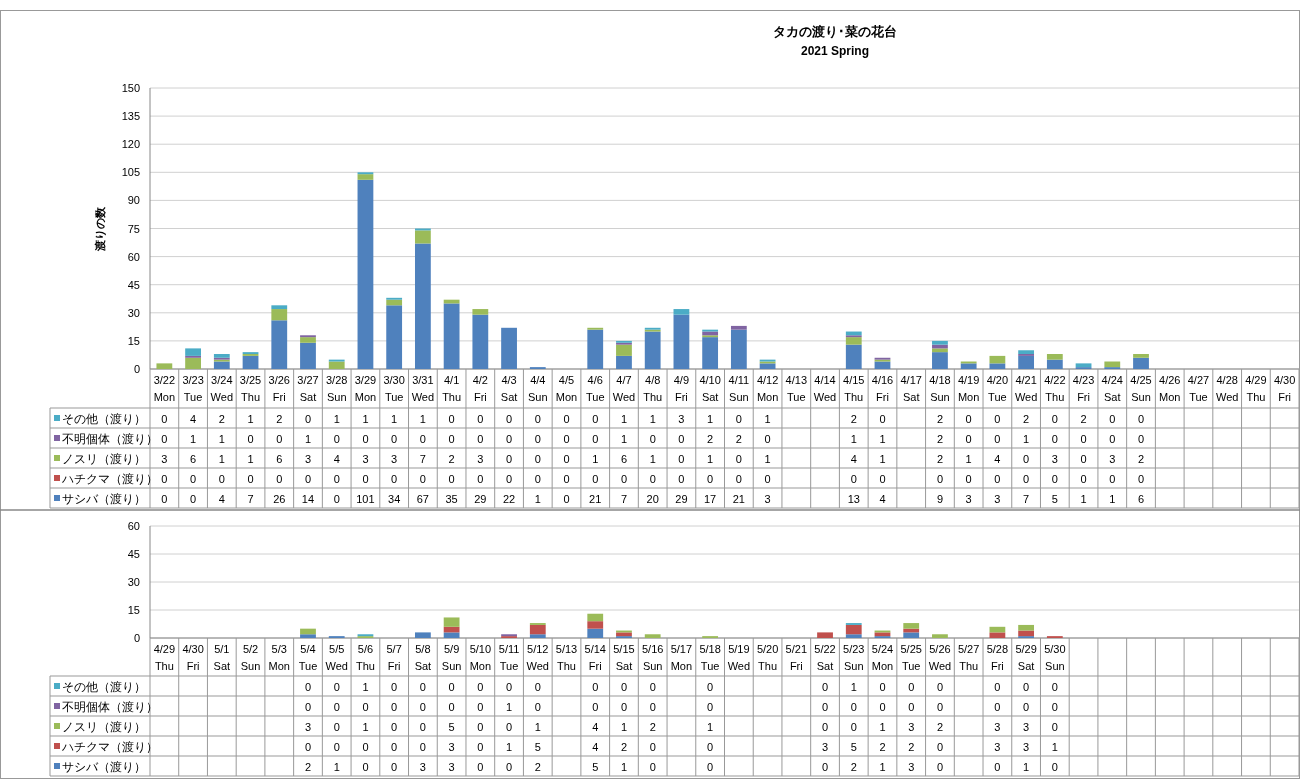 The width and height of the screenshot is (1300, 780). Describe the element at coordinates (130, 116) in the screenshot. I see `y-tick-label: 135` at that location.